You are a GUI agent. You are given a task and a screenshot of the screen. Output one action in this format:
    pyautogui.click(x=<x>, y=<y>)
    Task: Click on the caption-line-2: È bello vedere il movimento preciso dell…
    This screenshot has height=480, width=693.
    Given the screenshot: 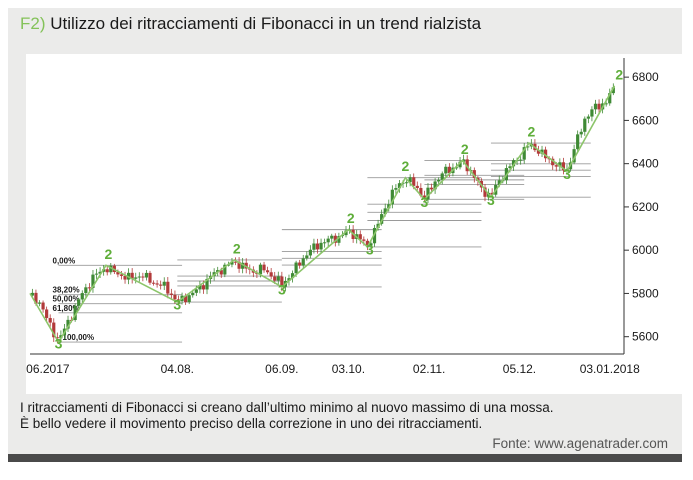 What is the action you would take?
    pyautogui.click(x=251, y=423)
    